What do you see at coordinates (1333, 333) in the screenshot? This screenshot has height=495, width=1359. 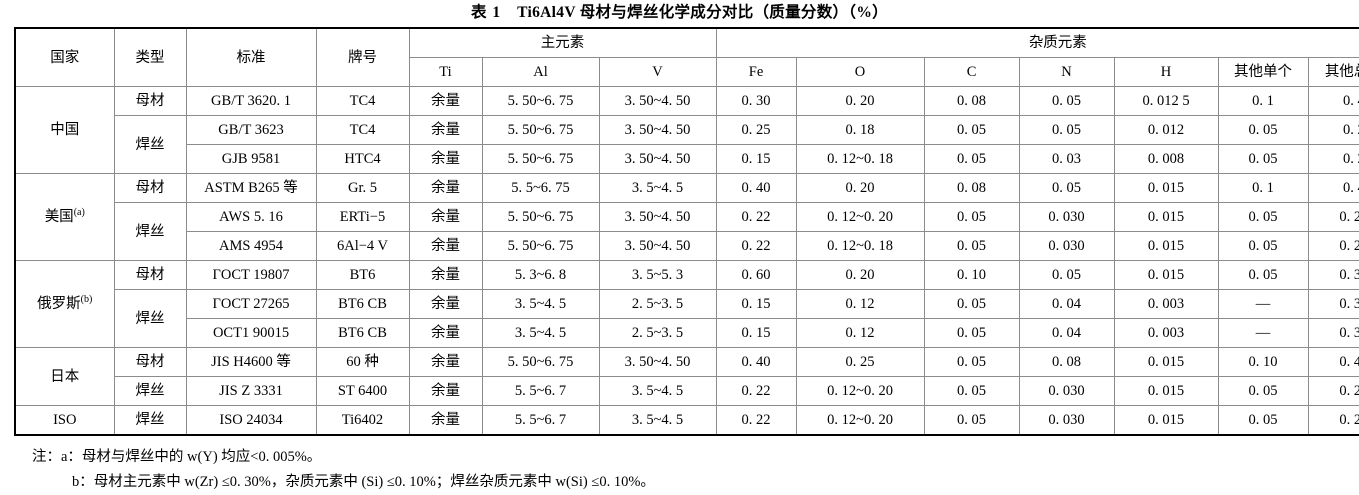 I see `cell-other-total: 0. 30` at bounding box center [1333, 333].